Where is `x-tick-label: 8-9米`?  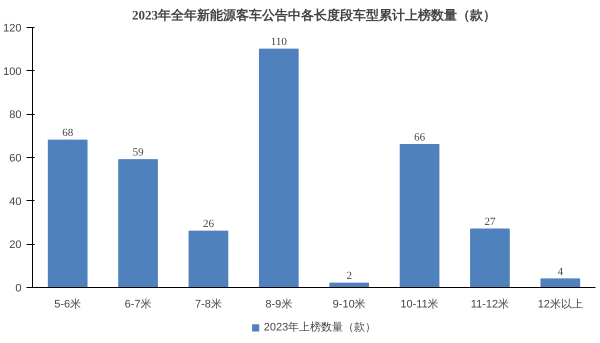 x-tick-label: 8-9米 is located at coordinates (278, 304).